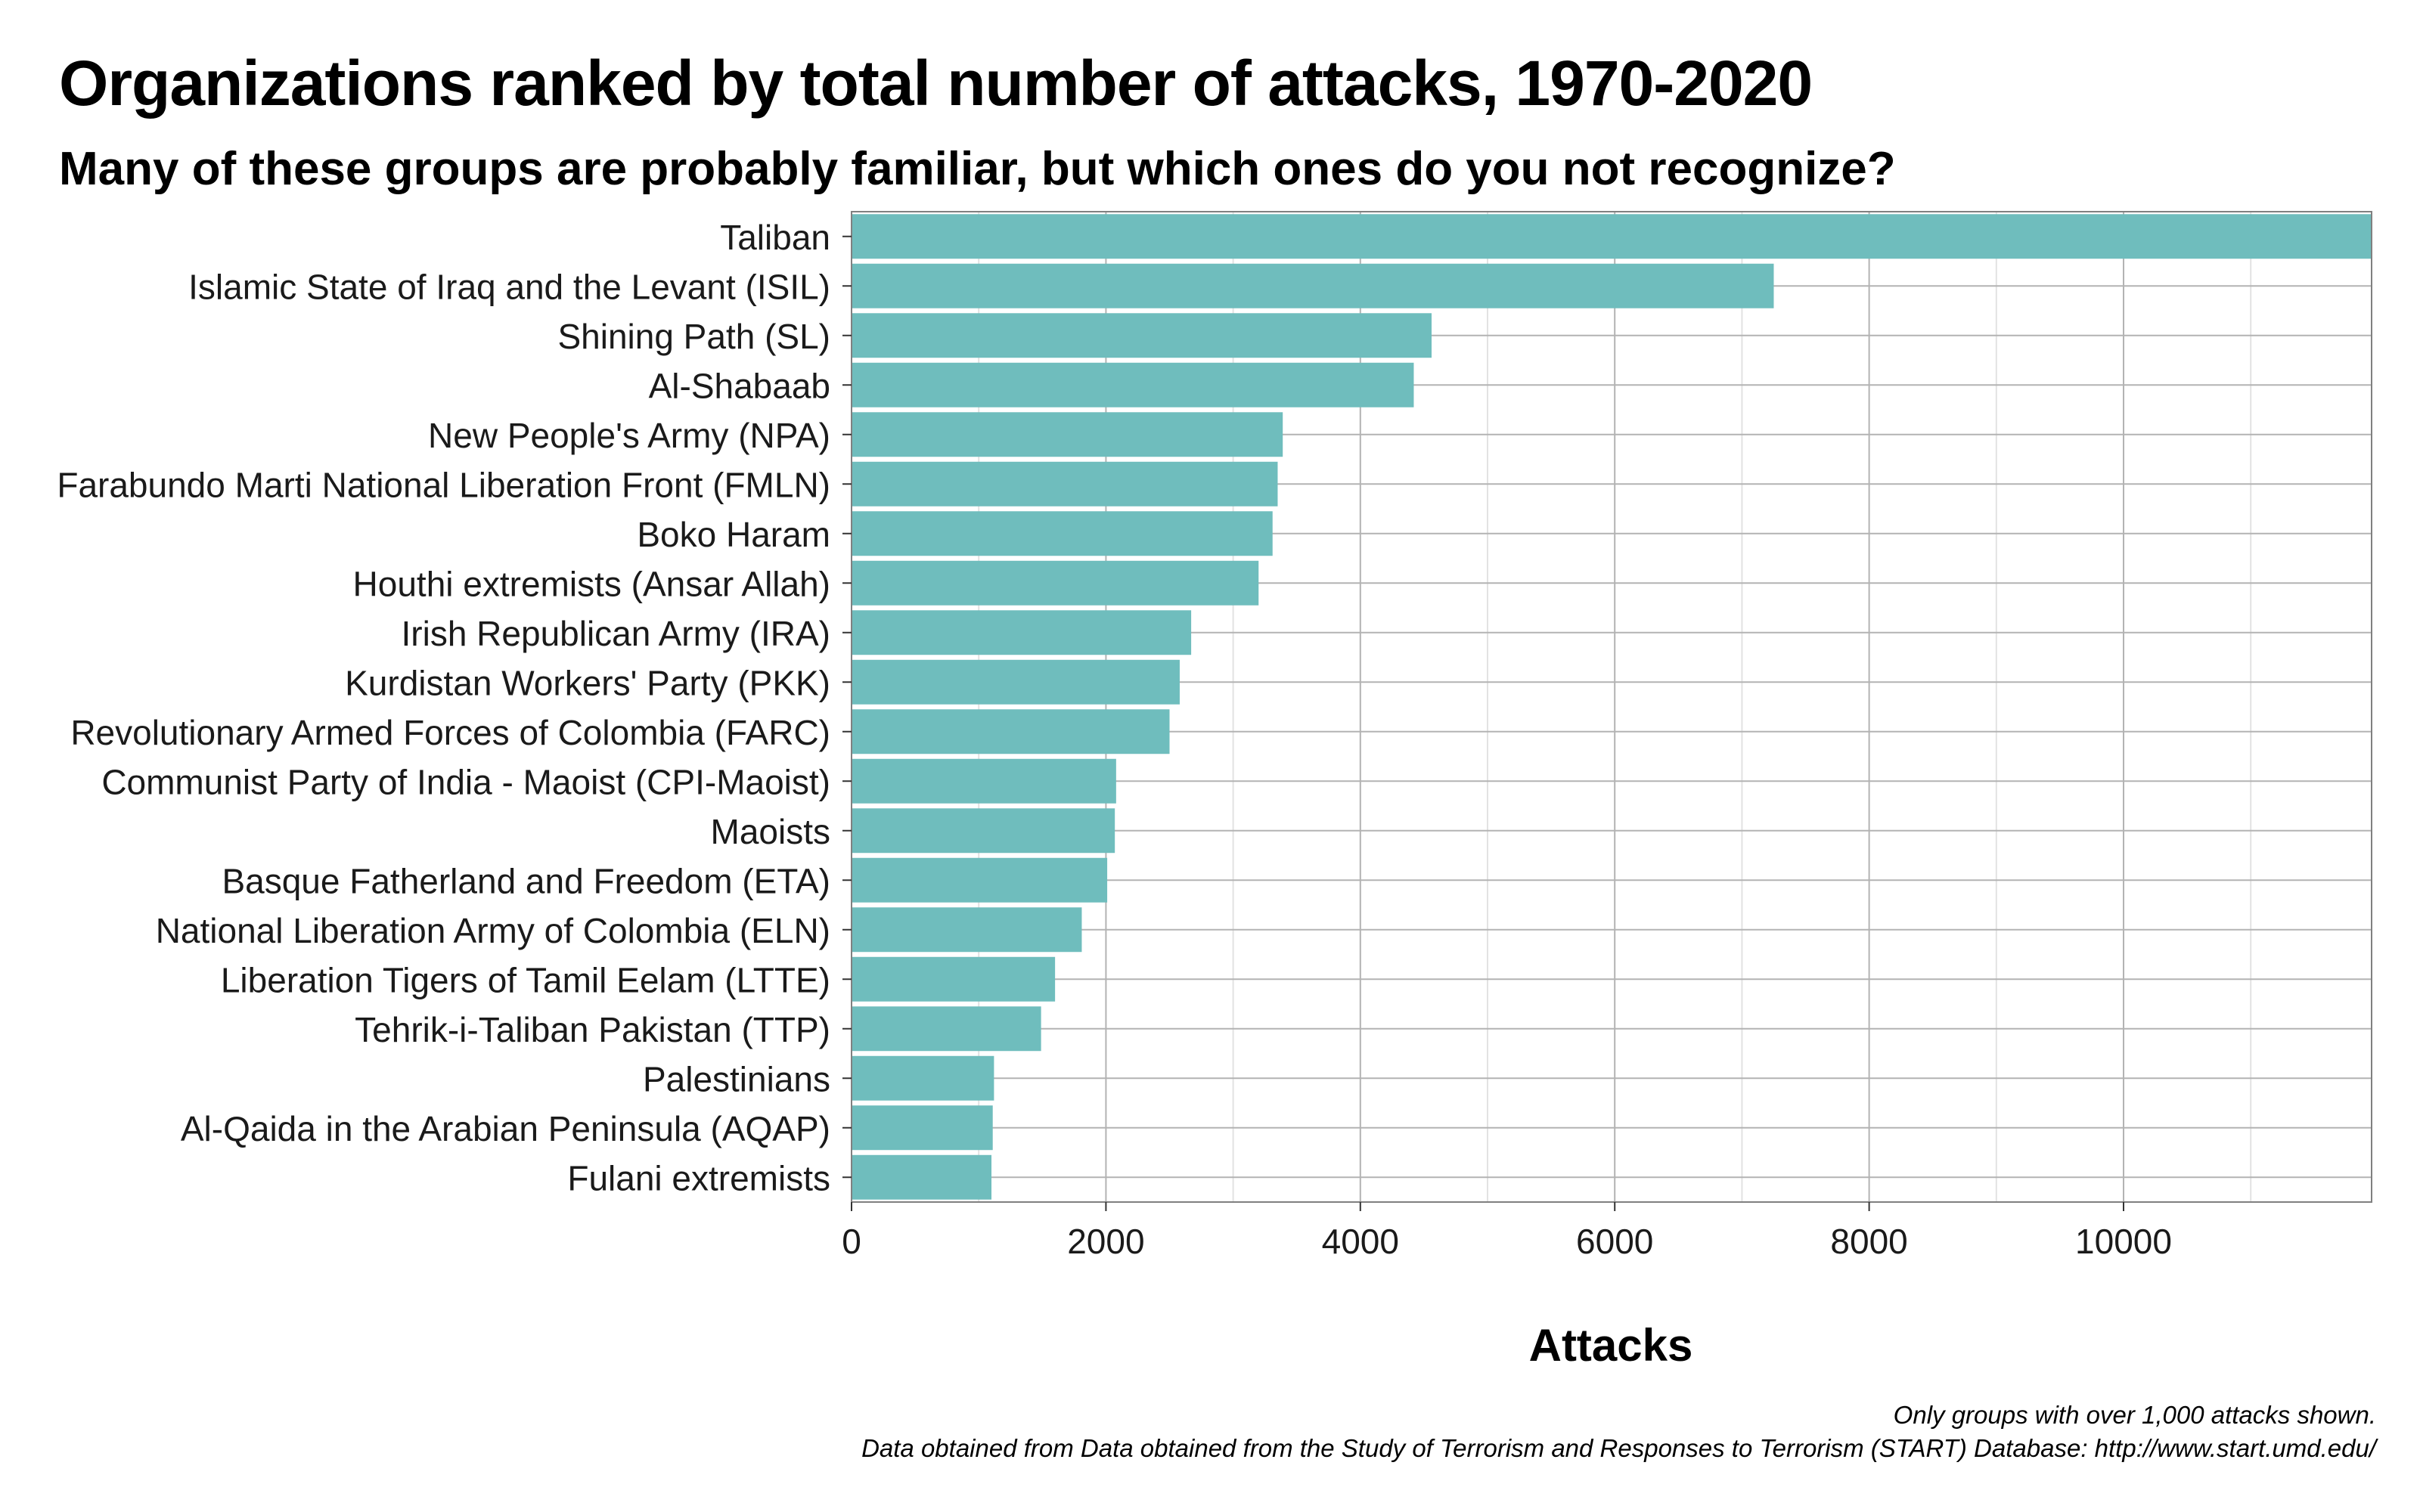 This screenshot has width=2420, height=1512. What do you see at coordinates (587, 682) in the screenshot?
I see `category-label: Kurdistan Workers' Party (PKK)` at bounding box center [587, 682].